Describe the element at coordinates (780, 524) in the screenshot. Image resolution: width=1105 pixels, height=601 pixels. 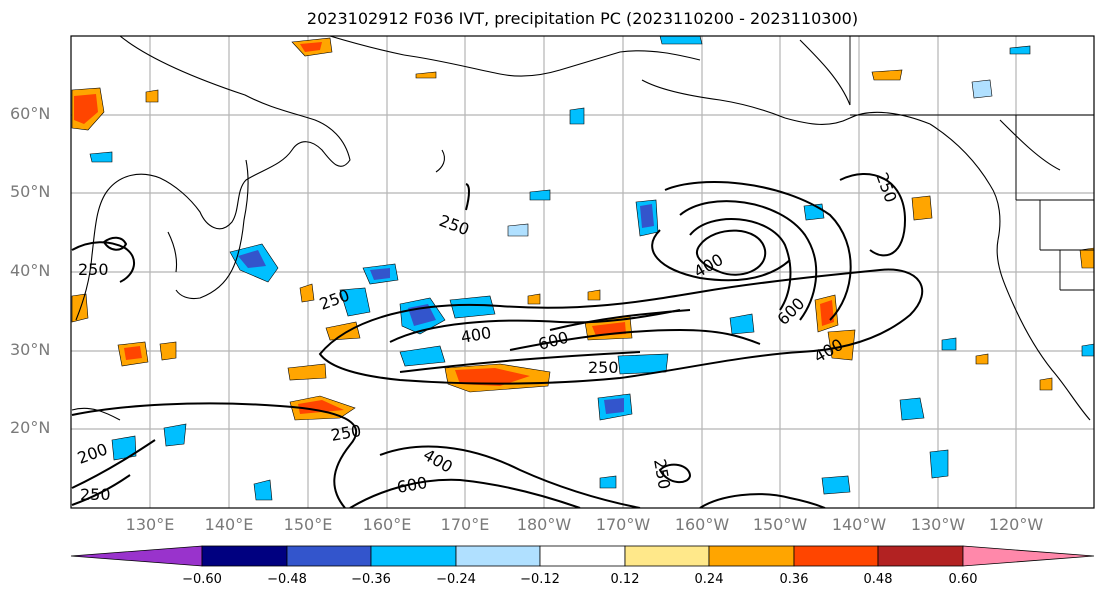
I see `longitude-label: 150°W` at that location.